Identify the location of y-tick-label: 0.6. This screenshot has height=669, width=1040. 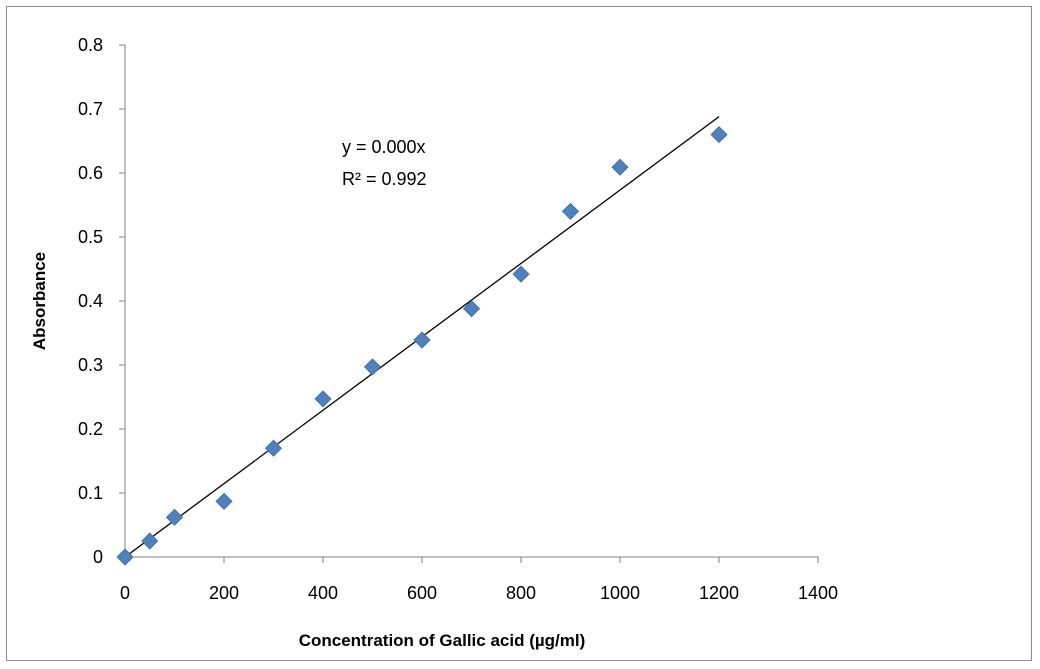
(90, 173).